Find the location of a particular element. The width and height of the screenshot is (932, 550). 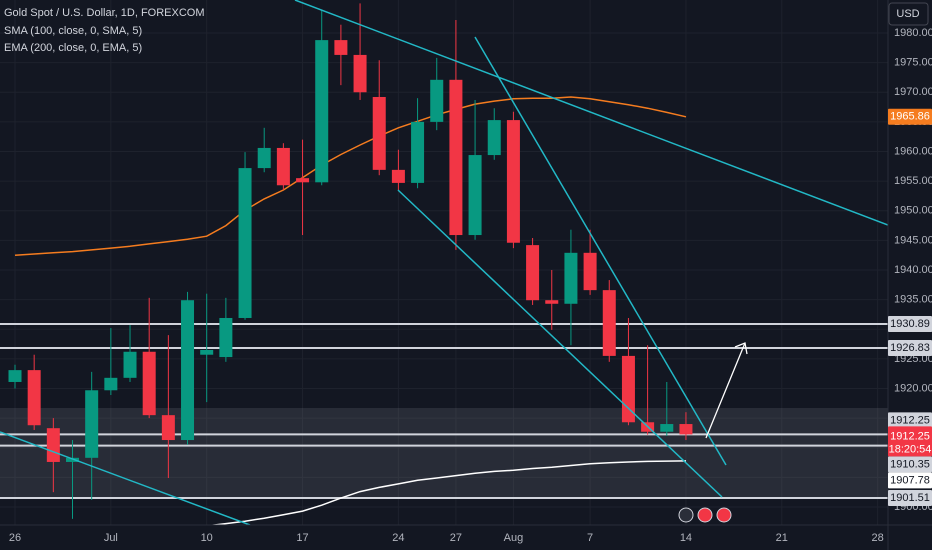

x-tick-label: 17 is located at coordinates (302, 538).